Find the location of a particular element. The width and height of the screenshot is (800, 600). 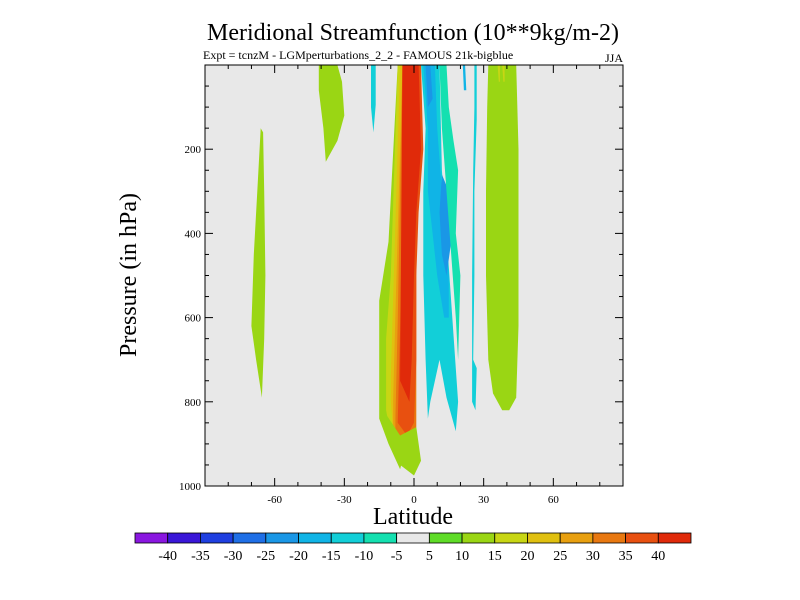

legend-label: -40 is located at coordinates (167, 556).